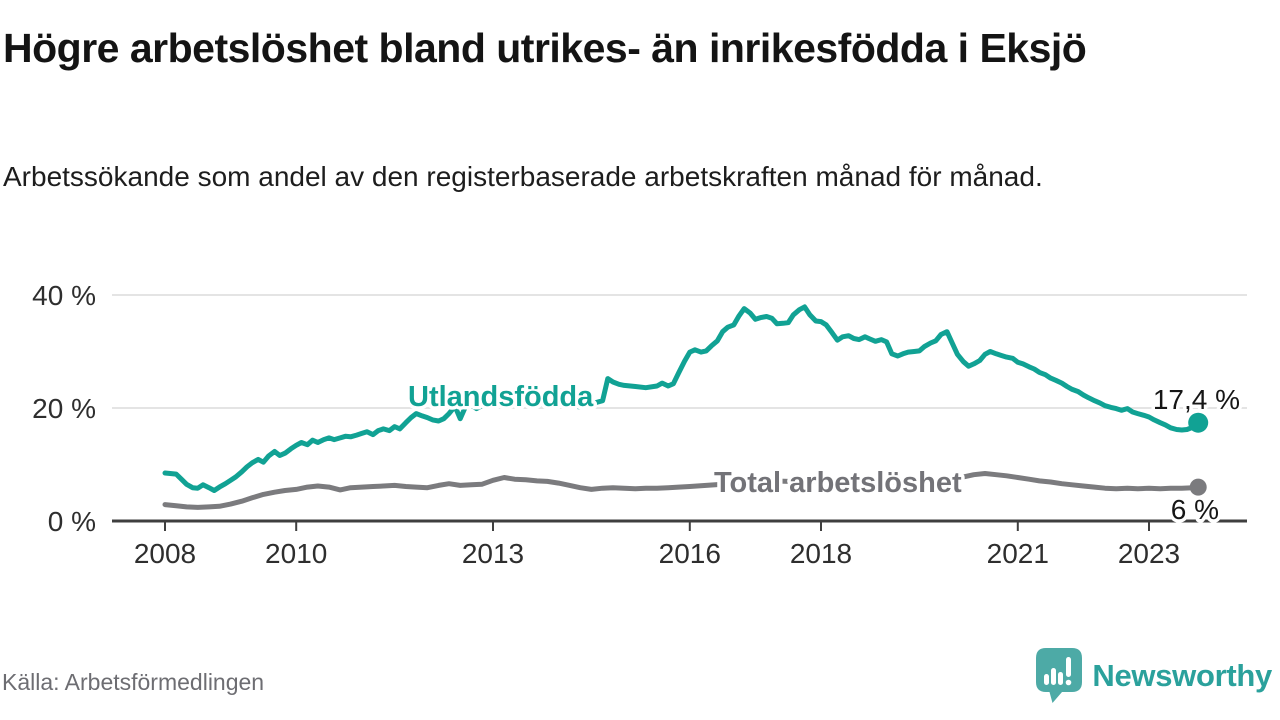  What do you see at coordinates (679, 351) in the screenshot?
I see `gridlines` at bounding box center [679, 351].